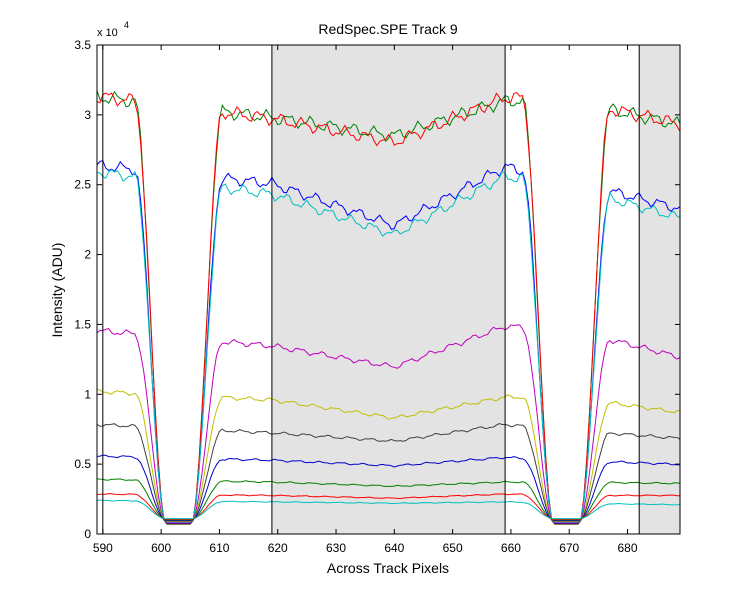 The width and height of the screenshot is (750, 600). What do you see at coordinates (453, 548) in the screenshot?
I see `x-tick-label: 650` at bounding box center [453, 548].